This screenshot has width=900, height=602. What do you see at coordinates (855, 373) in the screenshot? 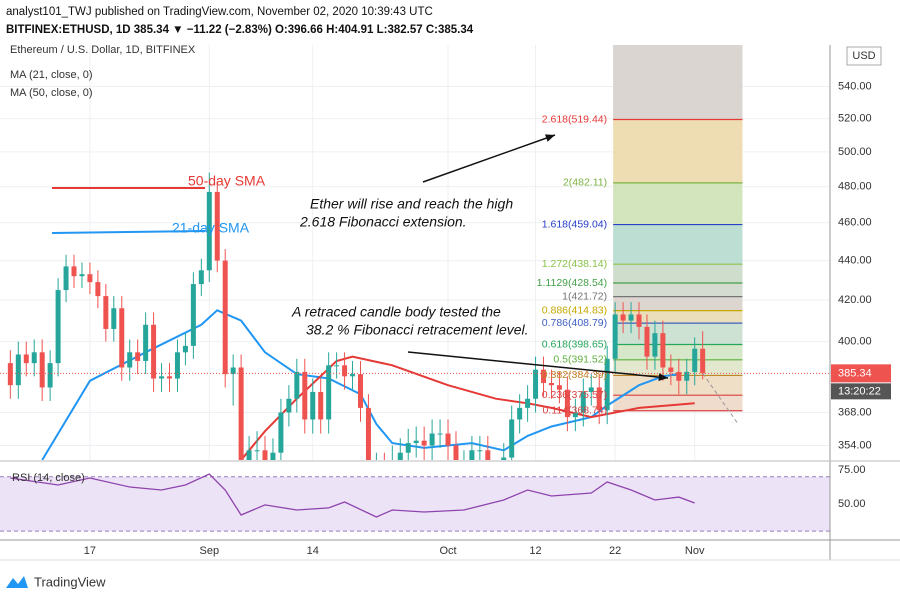
I see `last-price: 385.34` at bounding box center [855, 373].